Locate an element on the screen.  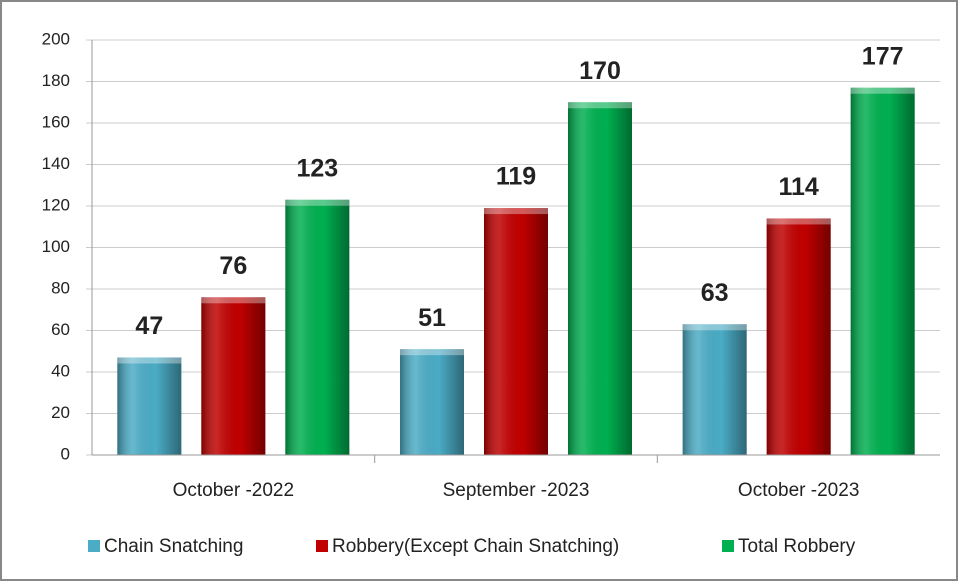
data-label: 63 is located at coordinates (715, 293).